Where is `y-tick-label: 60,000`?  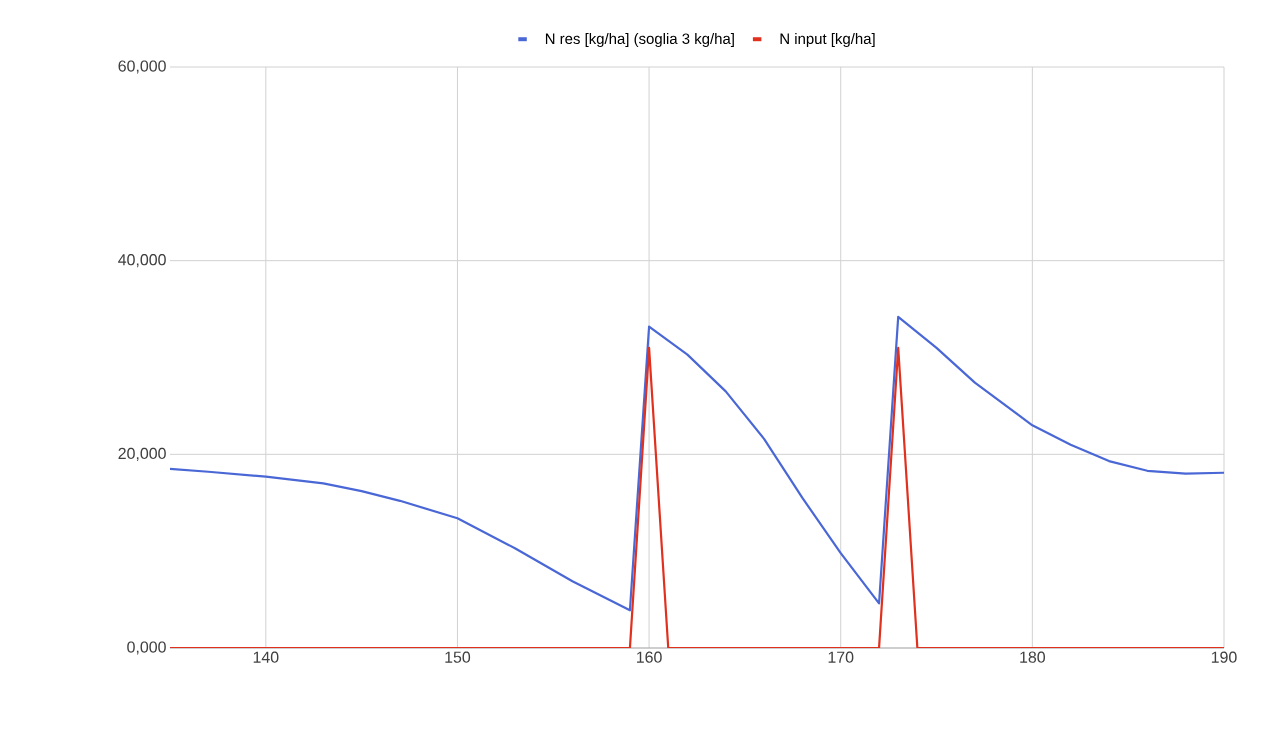
y-tick-label: 60,000 is located at coordinates (142, 67).